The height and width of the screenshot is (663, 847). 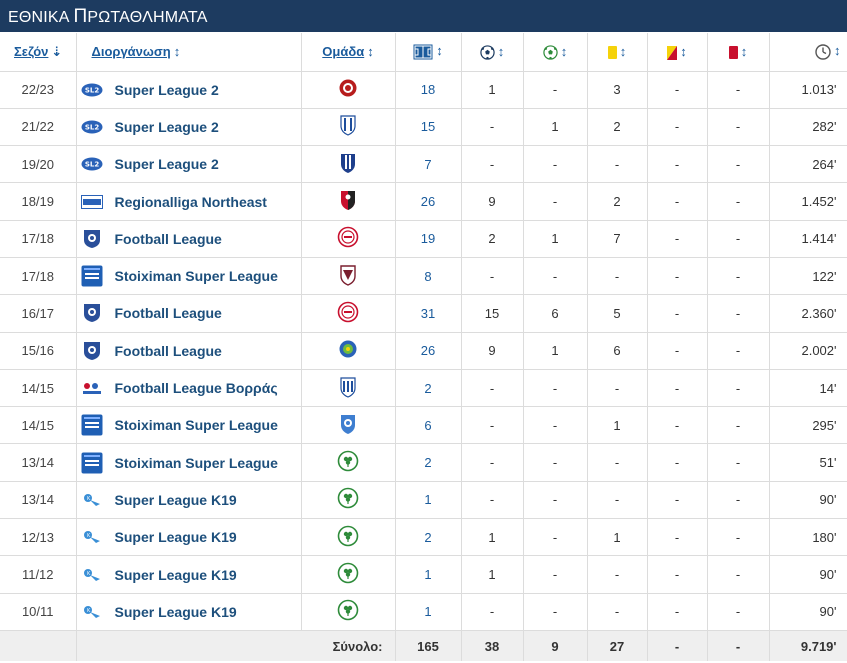 I want to click on appearances-pitch-icon, so click(x=423, y=52).